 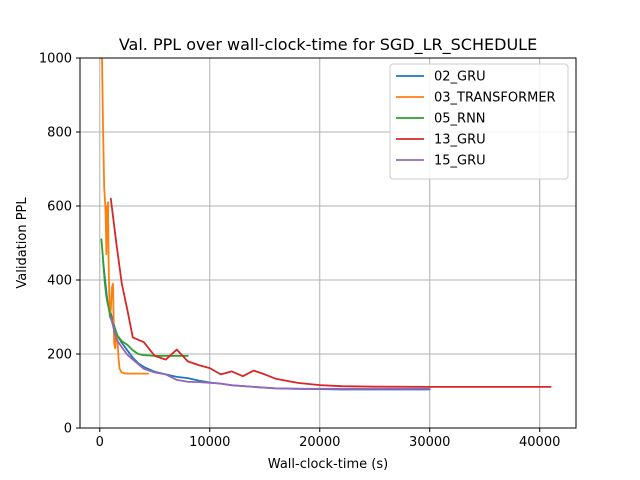 What do you see at coordinates (460, 140) in the screenshot?
I see `legend-label: 13_GRU` at bounding box center [460, 140].